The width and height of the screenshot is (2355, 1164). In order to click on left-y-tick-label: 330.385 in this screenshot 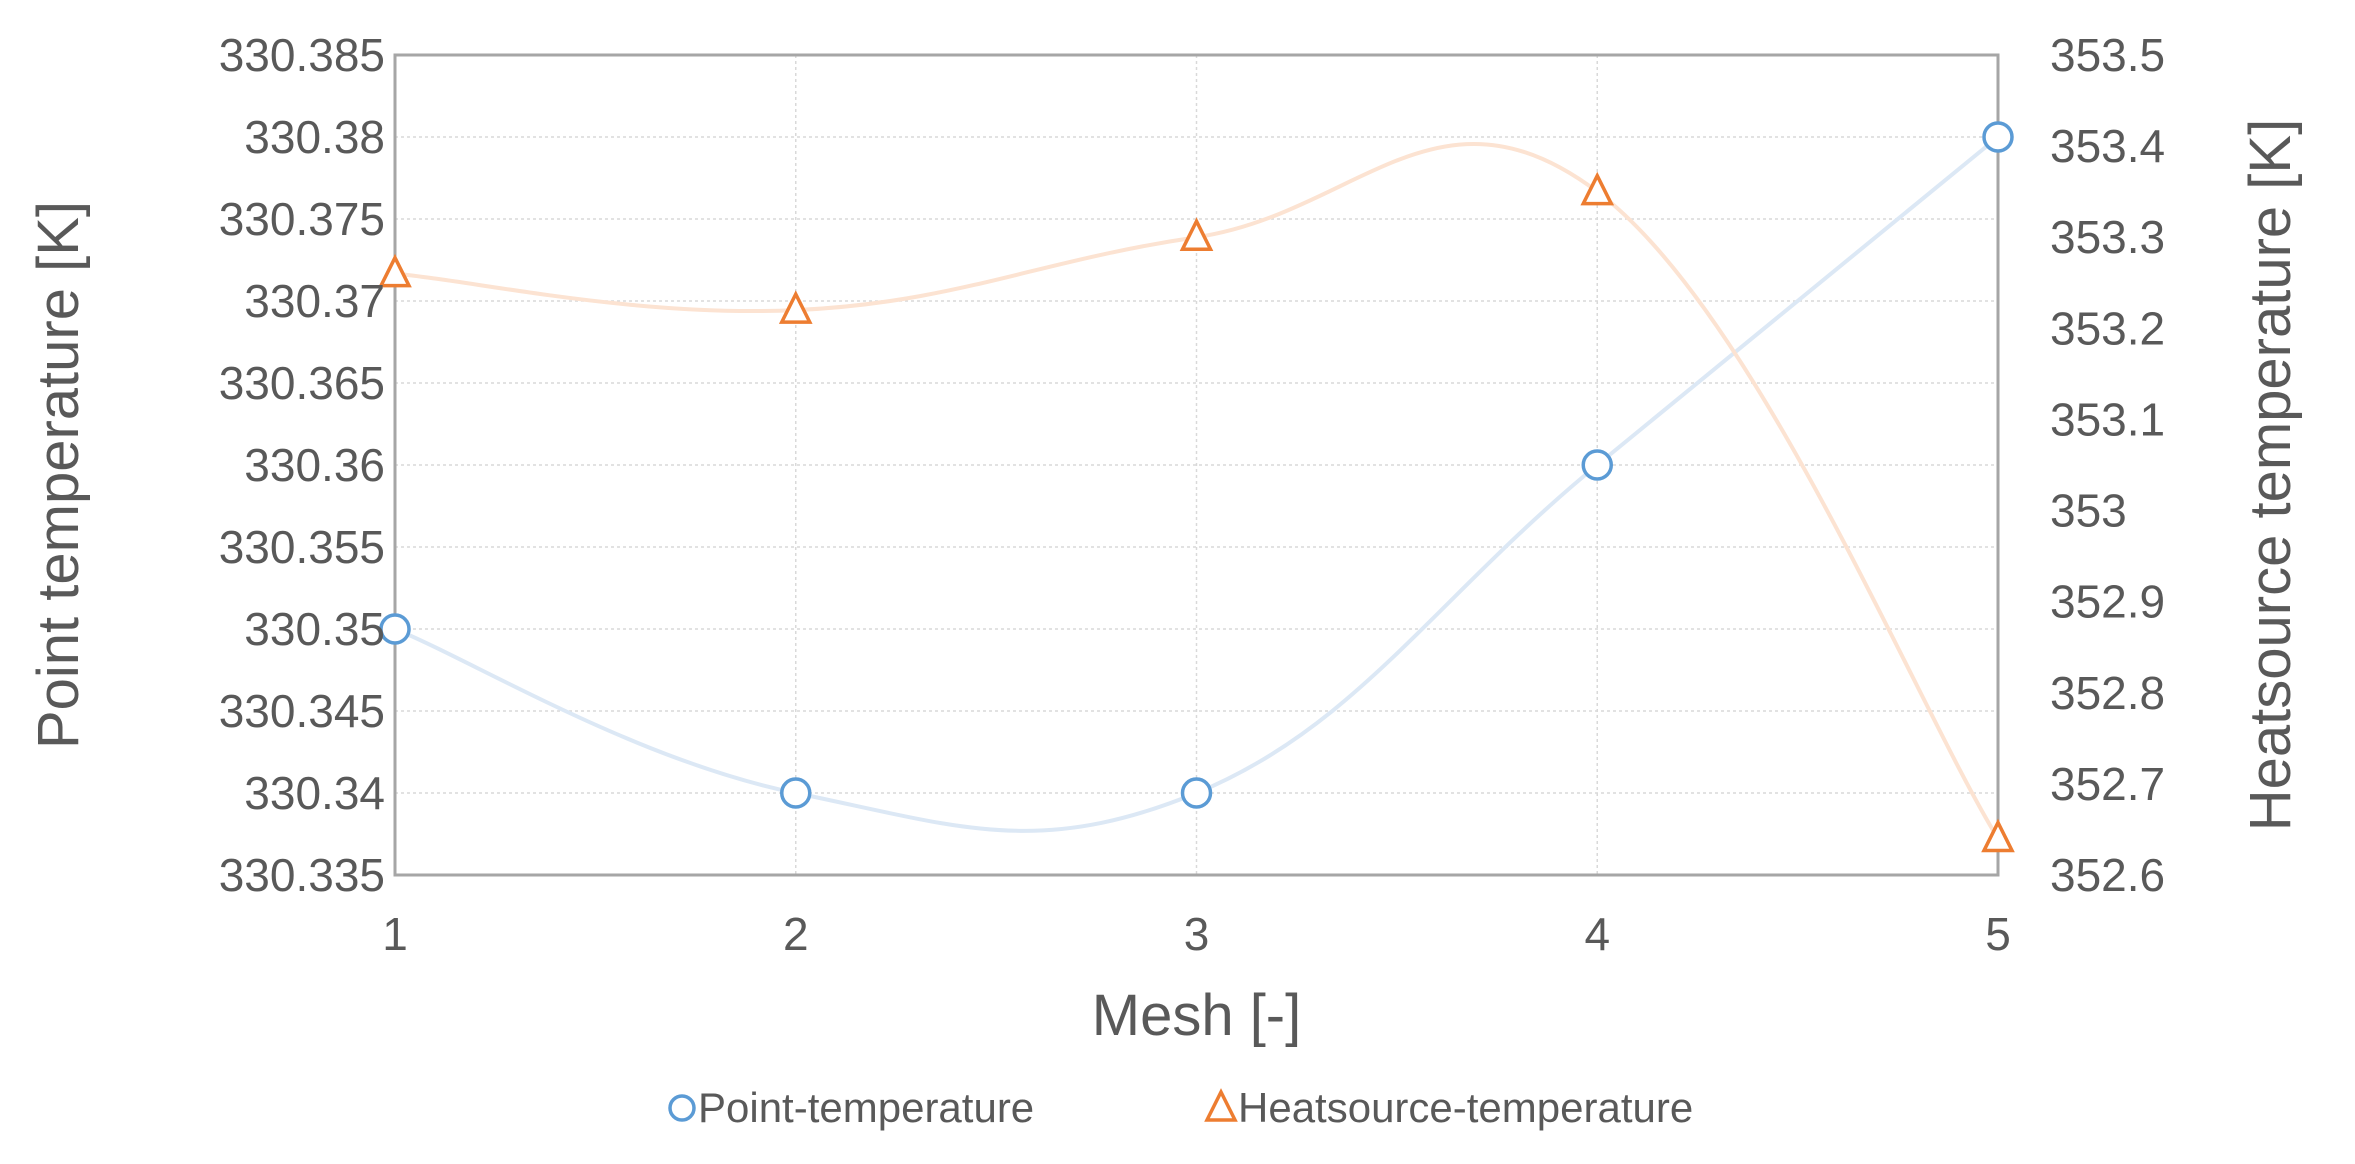, I will do `click(302, 55)`.